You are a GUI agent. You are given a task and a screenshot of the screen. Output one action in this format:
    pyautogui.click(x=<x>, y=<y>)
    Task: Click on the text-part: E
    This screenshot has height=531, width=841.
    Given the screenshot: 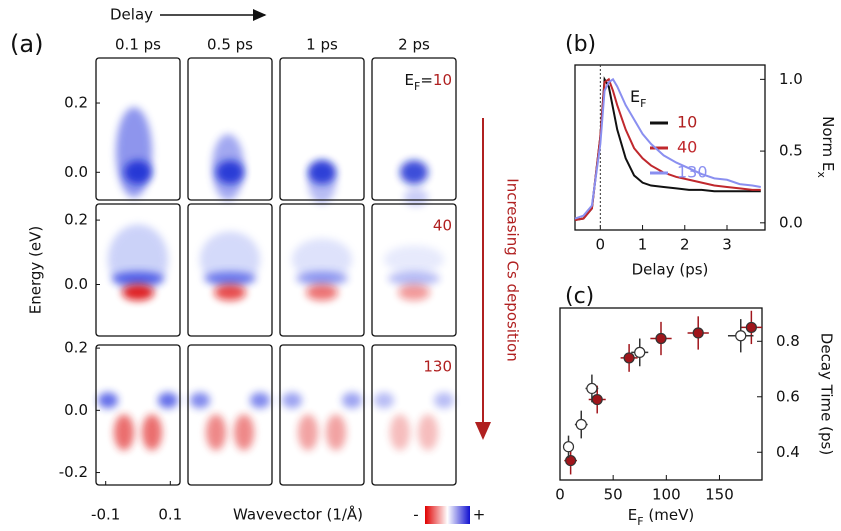 What is the action you would take?
    pyautogui.click(x=635, y=96)
    